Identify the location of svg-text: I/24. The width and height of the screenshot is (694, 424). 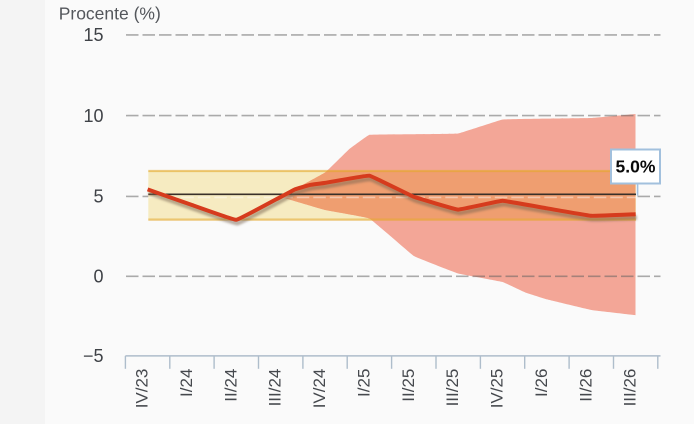
(186, 383).